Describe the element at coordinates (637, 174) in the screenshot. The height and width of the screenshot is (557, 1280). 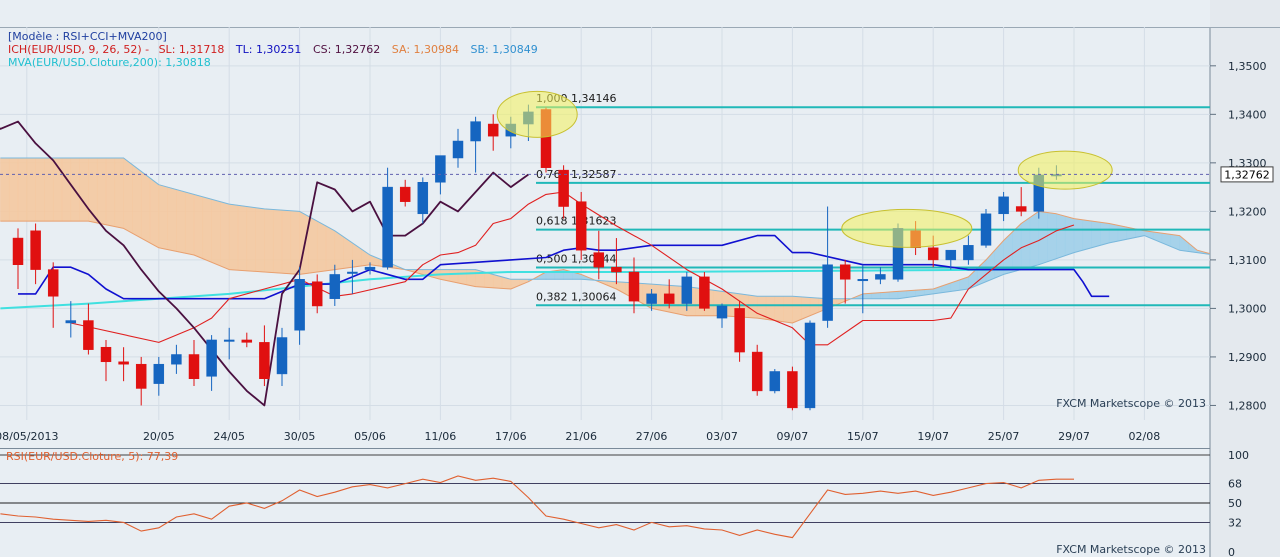
I see `current-price-marker: 1,32762` at that location.